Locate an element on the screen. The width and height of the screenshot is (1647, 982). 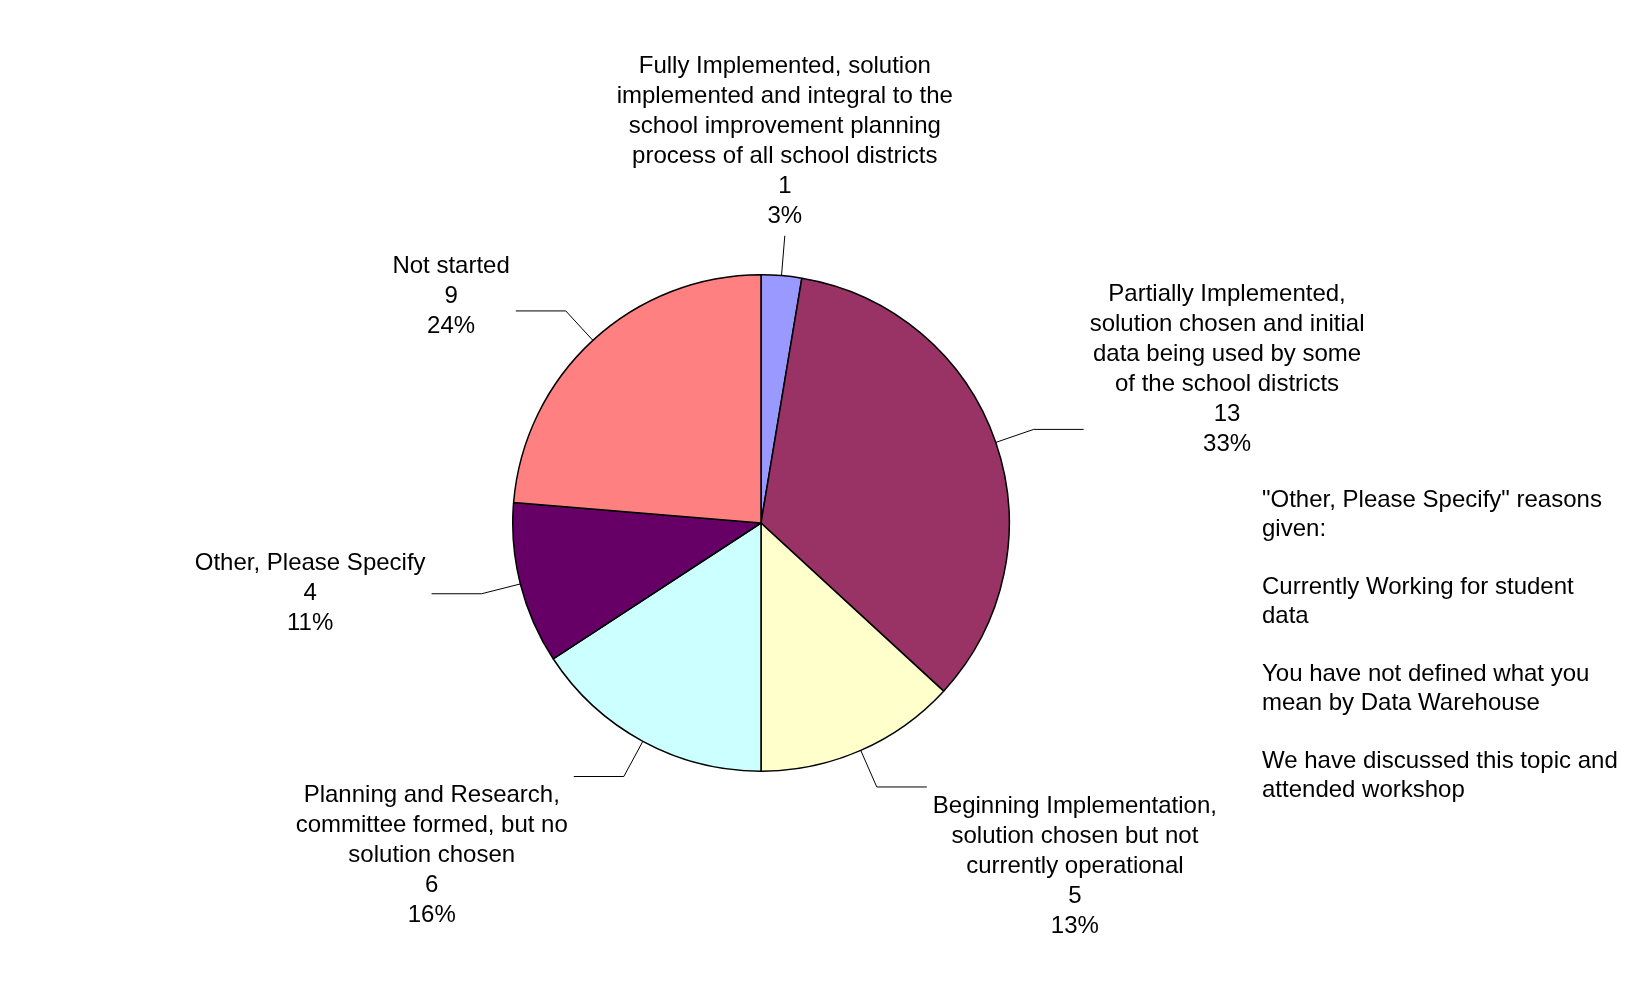
slice-label: Planning and Research, committee formed, but no solution chosen is located at coordinates (431, 824).